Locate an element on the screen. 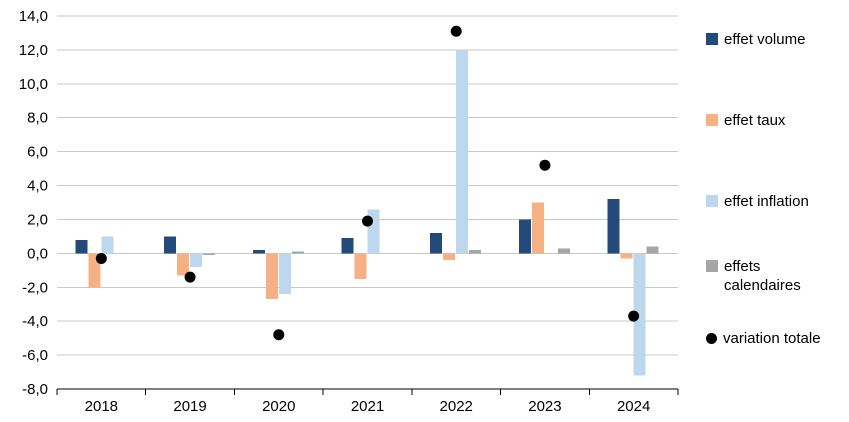 The width and height of the screenshot is (849, 422). dot-variation-totale-2024 is located at coordinates (634, 316).